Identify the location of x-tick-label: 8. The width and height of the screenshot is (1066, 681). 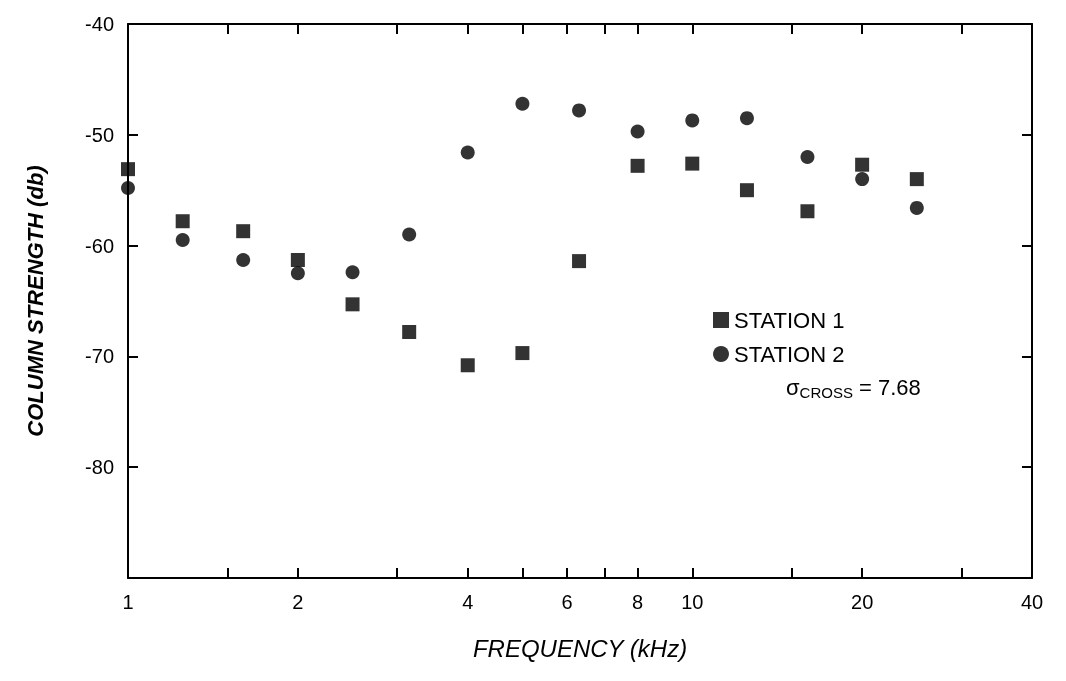
(638, 602).